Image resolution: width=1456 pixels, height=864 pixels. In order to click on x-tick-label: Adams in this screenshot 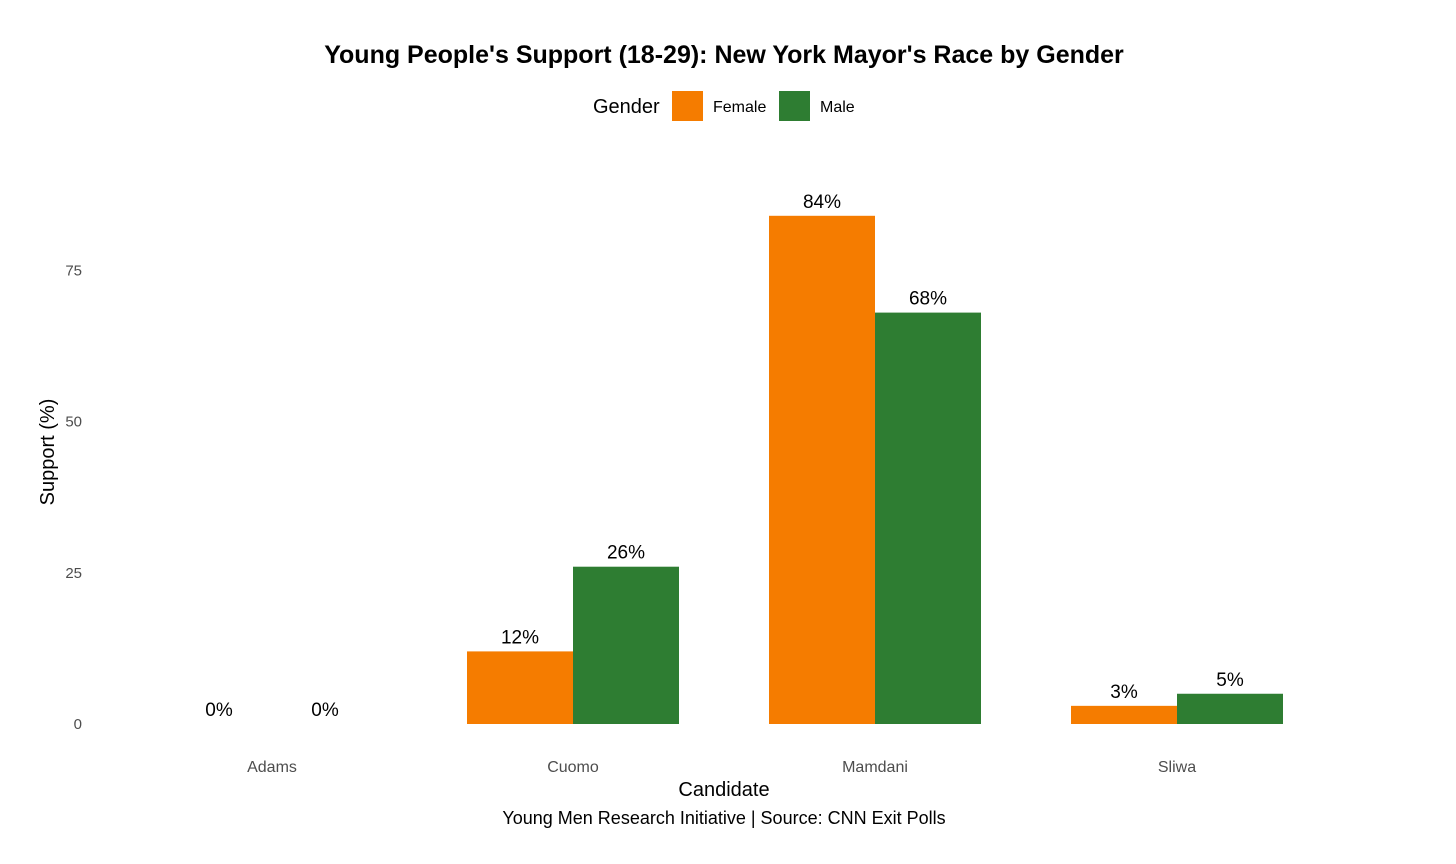, I will do `click(272, 767)`.